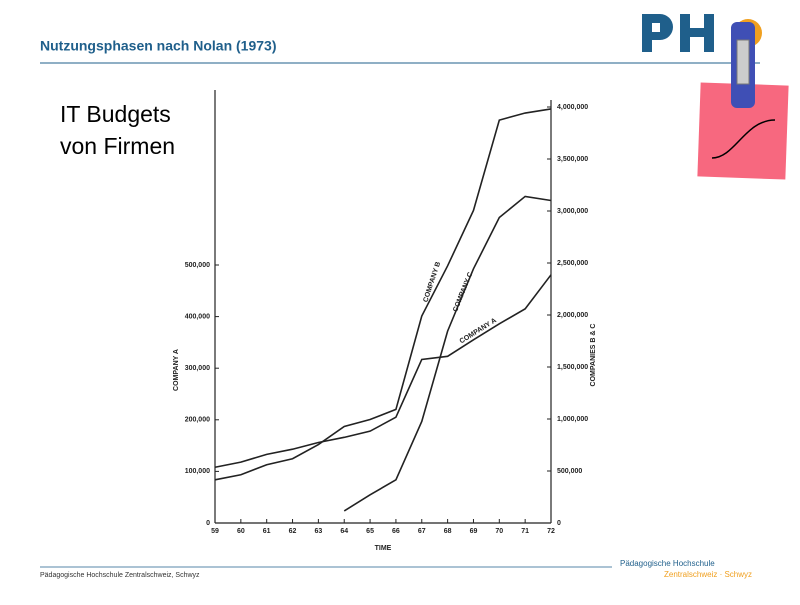  I want to click on y2-tick-label: 500,000, so click(569, 471).